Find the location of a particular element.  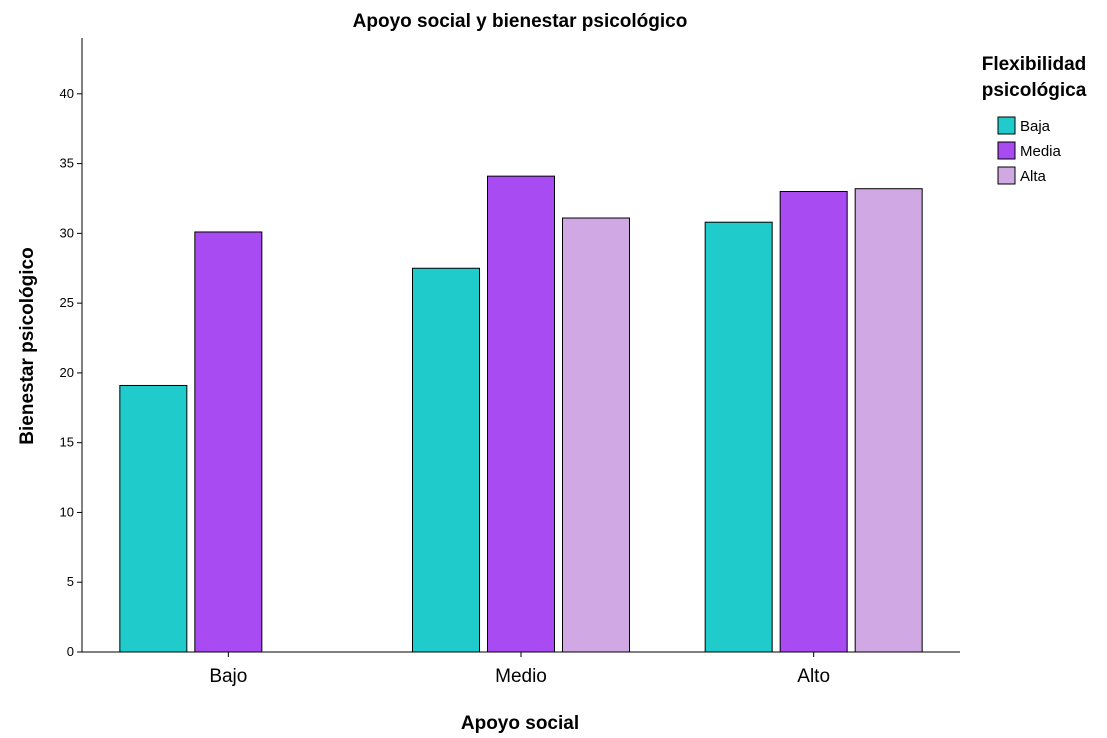

bar-baja-medio is located at coordinates (446, 460).